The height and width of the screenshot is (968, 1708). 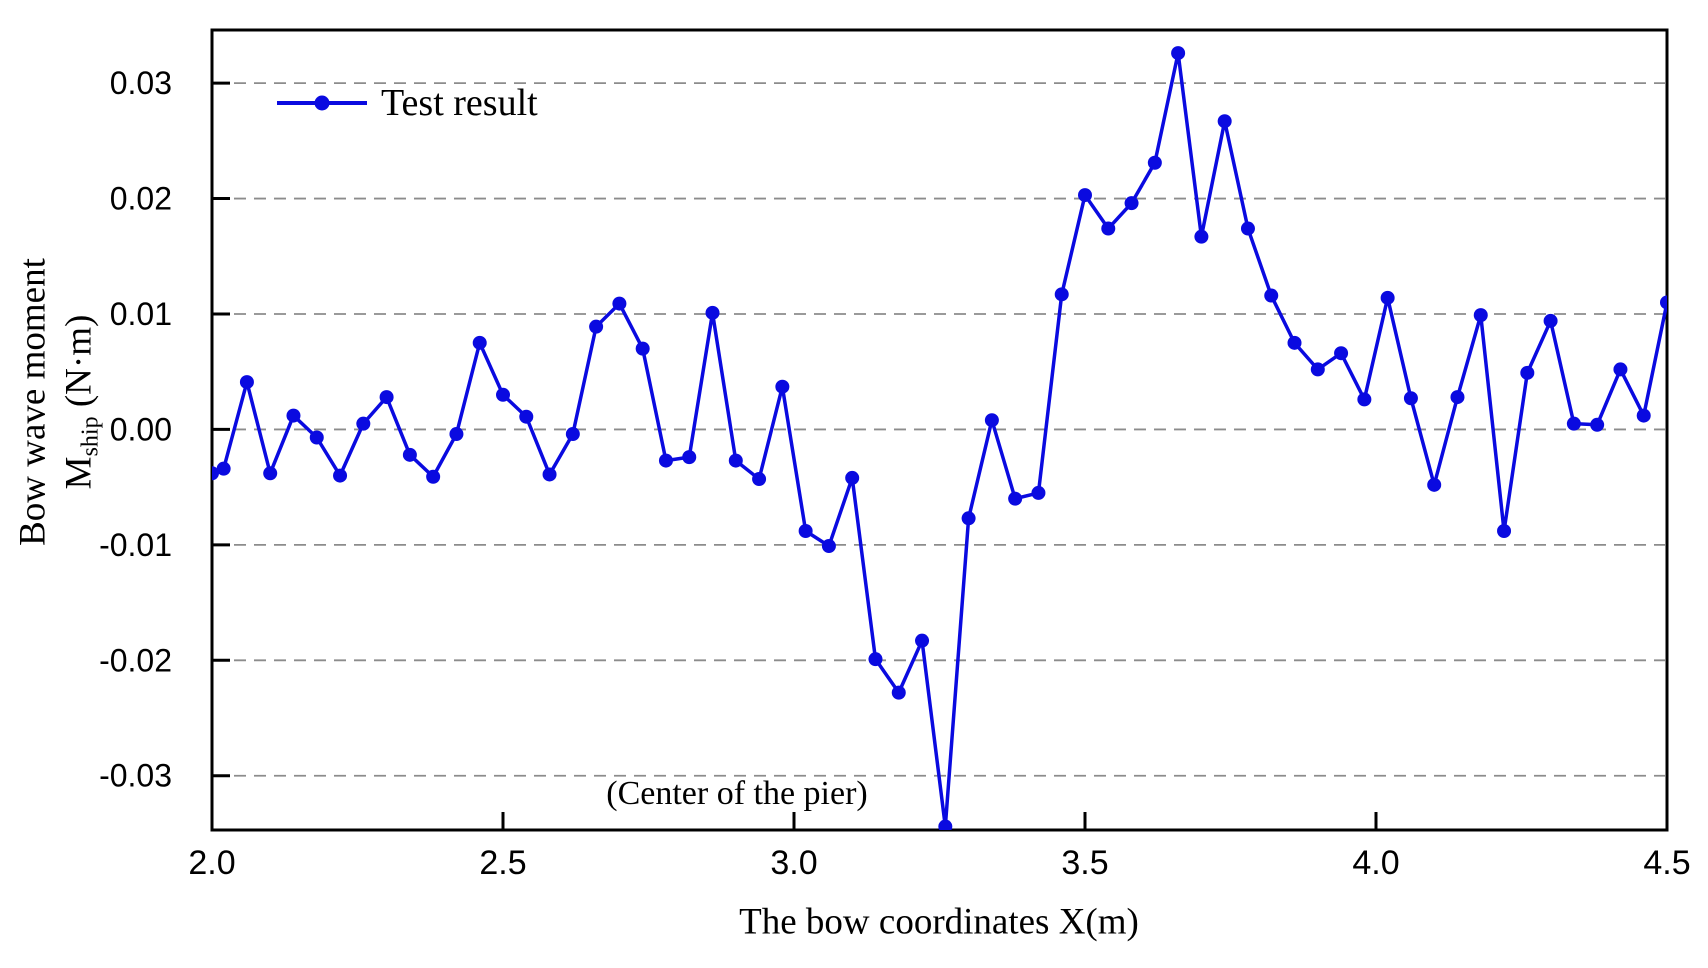 I want to click on x-axis-title: The bow coordinates X(m), so click(x=939, y=922).